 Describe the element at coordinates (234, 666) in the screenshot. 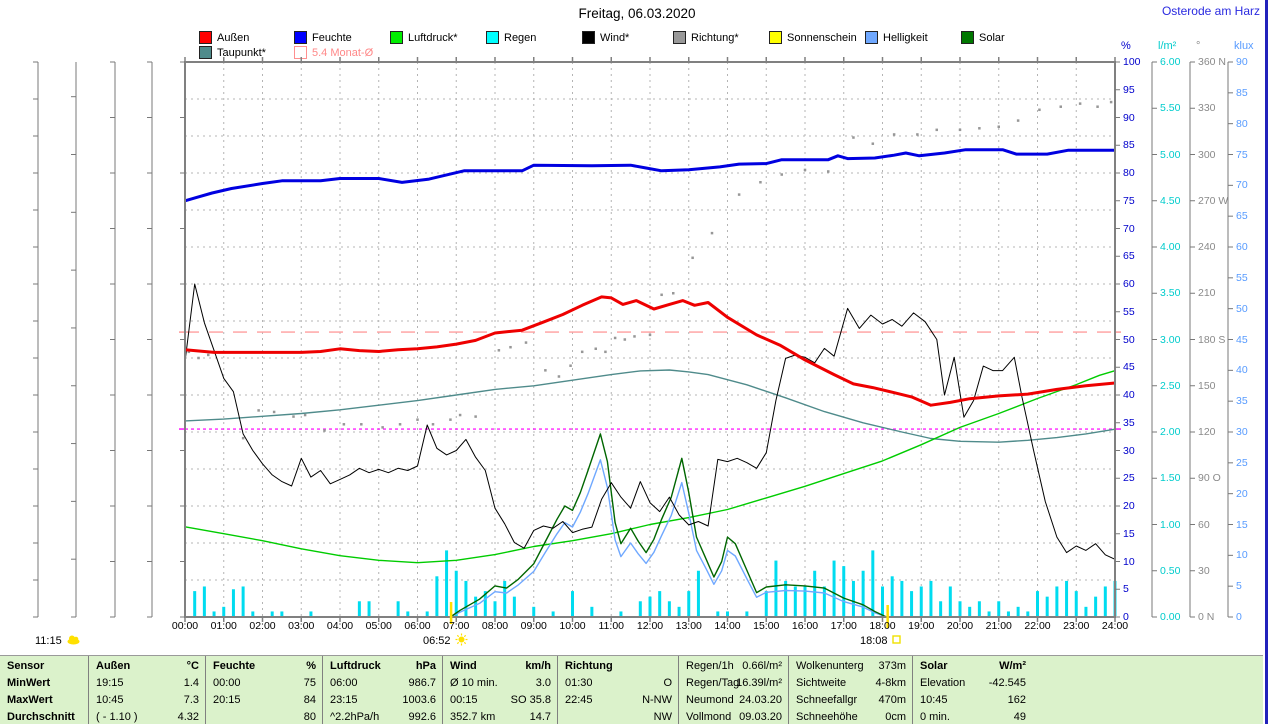

I see `table-cell-label: Feuchte` at that location.